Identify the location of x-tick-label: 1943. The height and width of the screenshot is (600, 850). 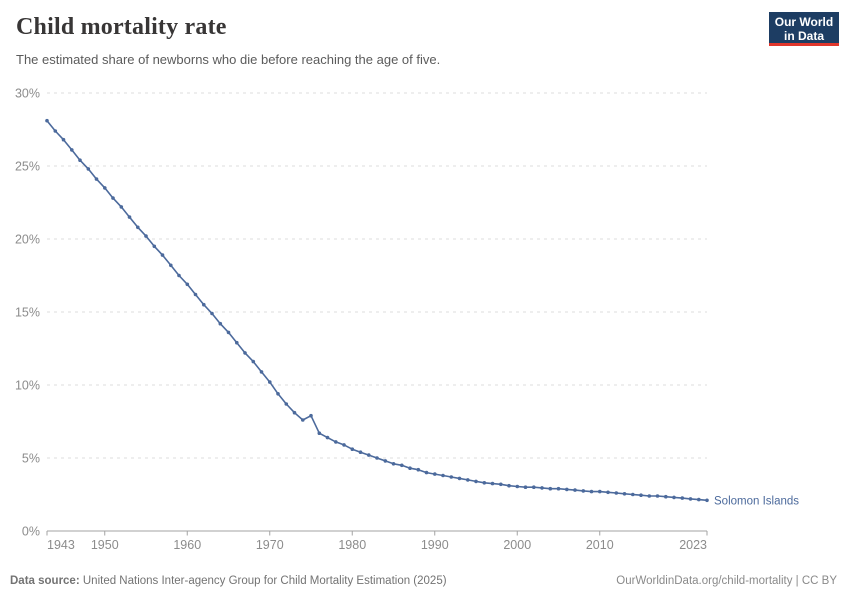
(61, 545).